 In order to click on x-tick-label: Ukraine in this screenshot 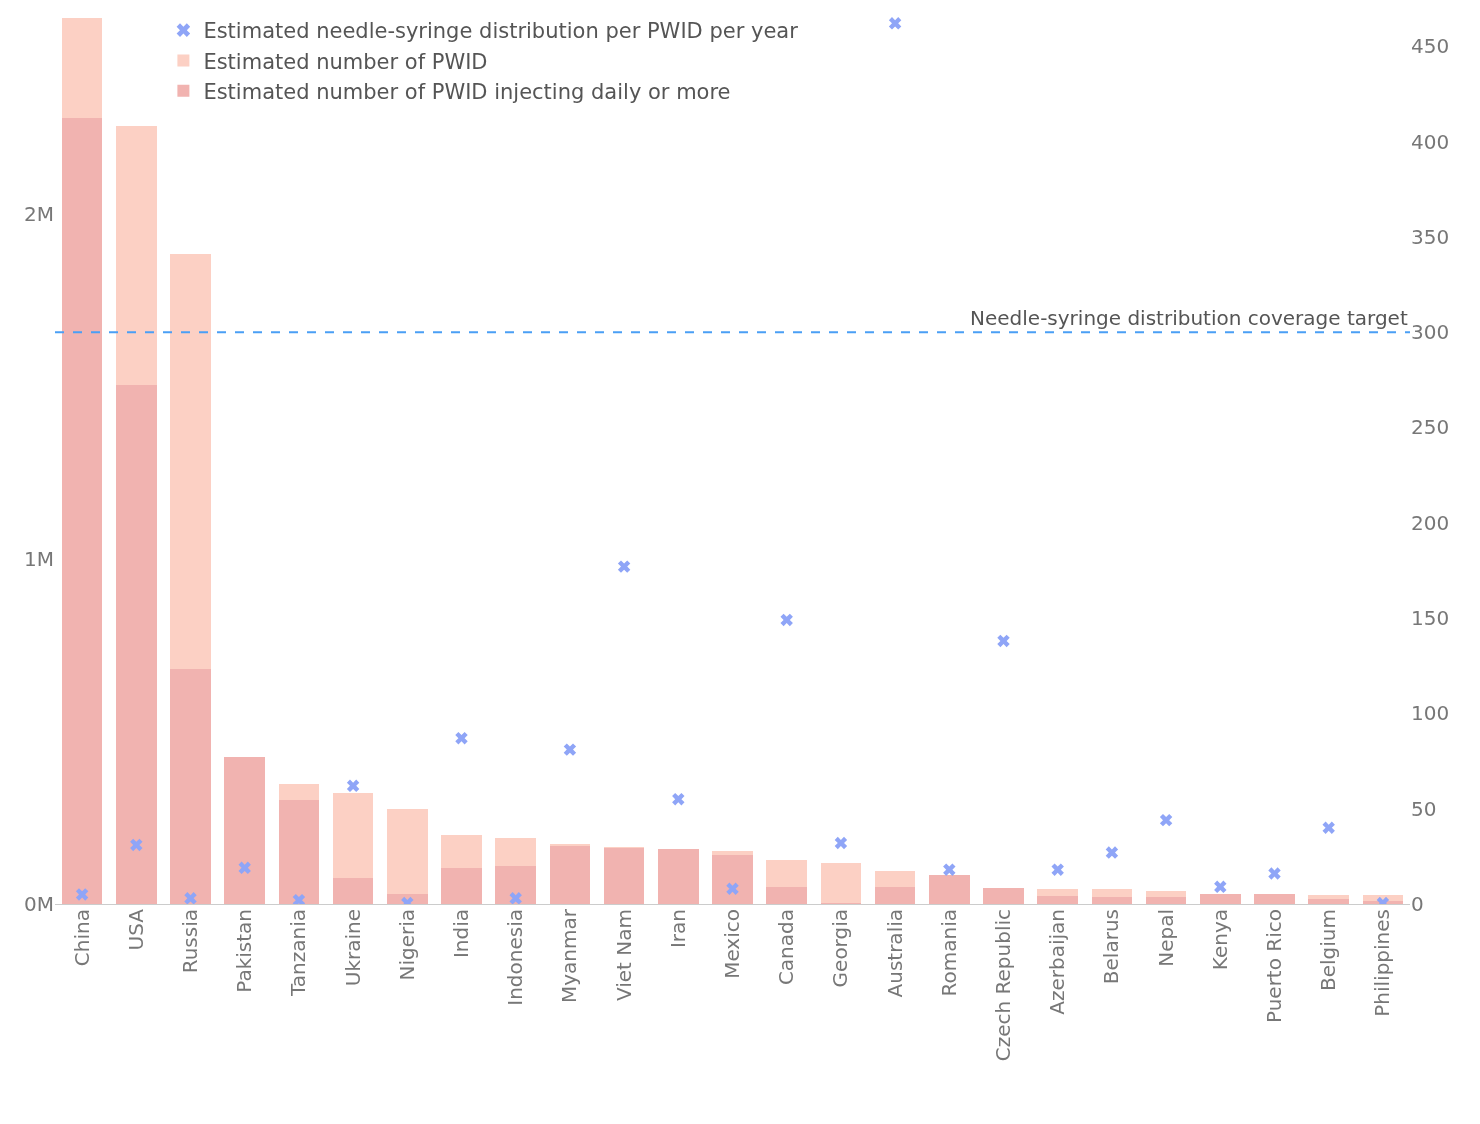, I will do `click(352, 948)`.